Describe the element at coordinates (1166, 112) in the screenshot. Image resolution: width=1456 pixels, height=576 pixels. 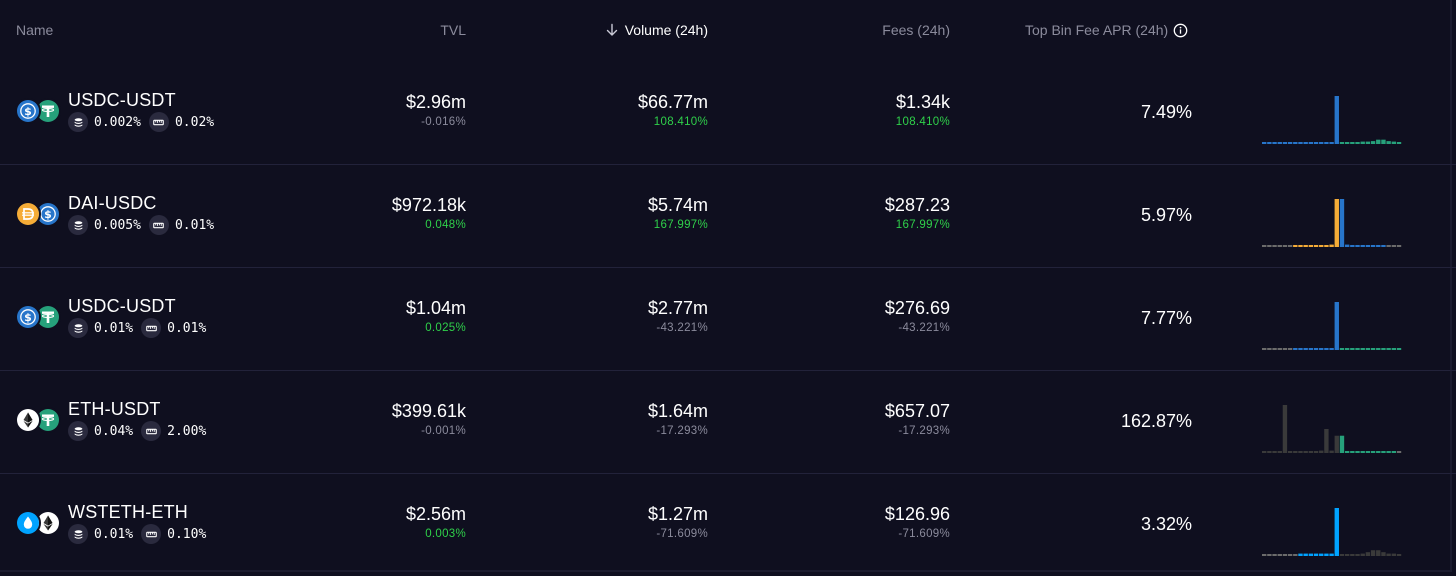
I see `top-bin-apr-value: 7.49%` at that location.